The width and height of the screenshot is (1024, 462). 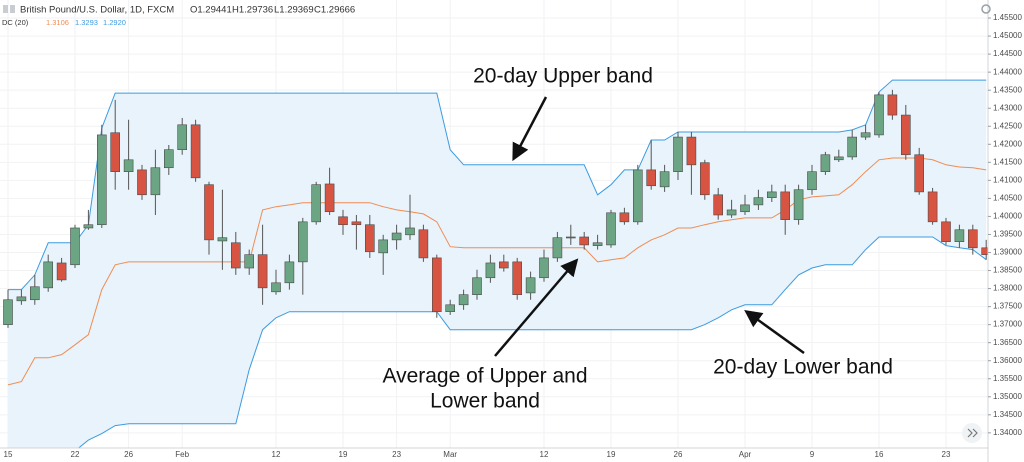 What do you see at coordinates (86, 22) in the screenshot?
I see `indicator-value: 1.3293` at bounding box center [86, 22].